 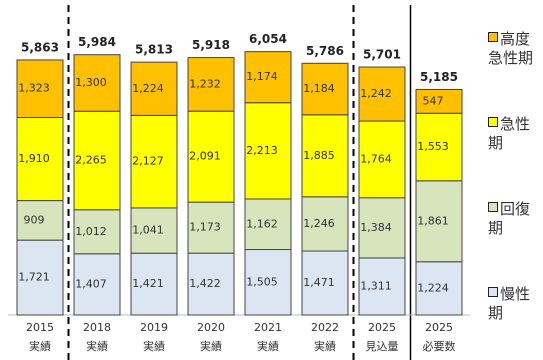 I want to click on value-label: 1,162, so click(x=262, y=223).